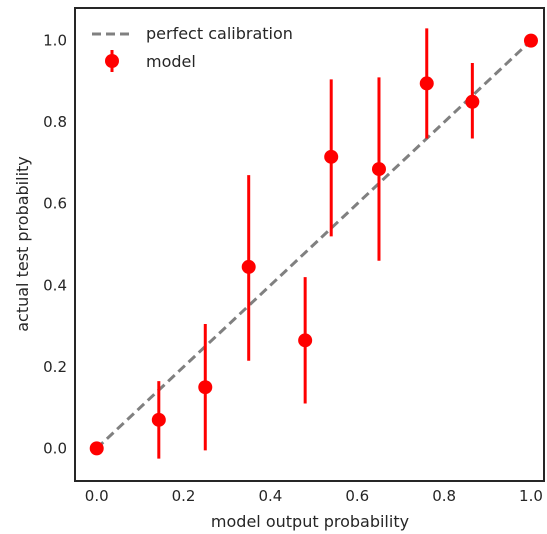 This screenshot has height=534, width=547. What do you see at coordinates (219, 33) in the screenshot?
I see `legend-label-perfect-calibration: perfect calibration` at bounding box center [219, 33].